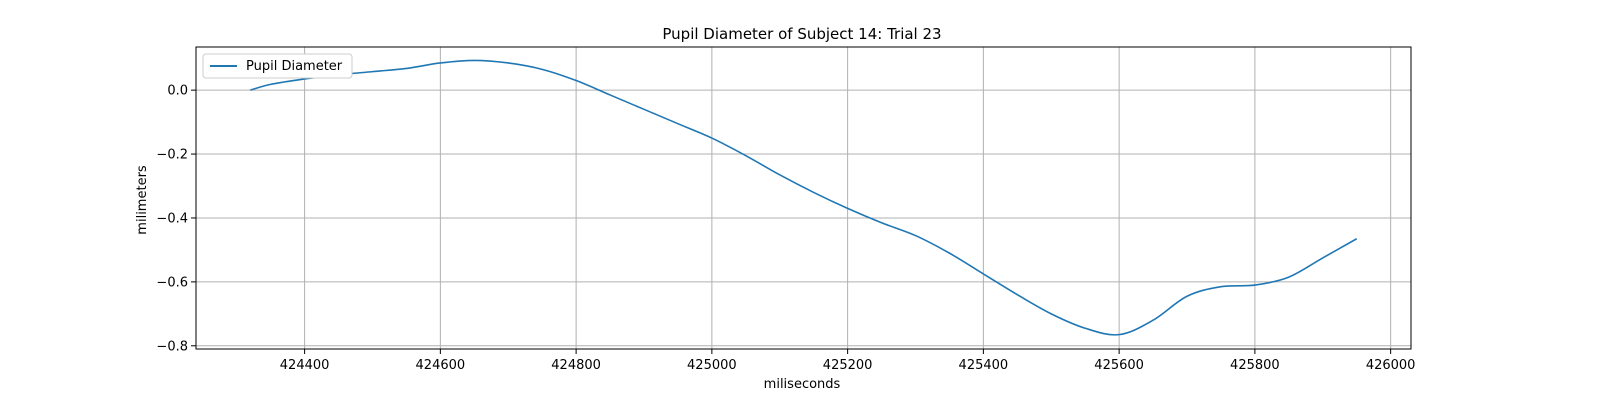 Image resolution: width=1600 pixels, height=400 pixels. I want to click on y-axis: 0.0 −0.2 −0.4 −0.6 −0.8, so click(176, 219).